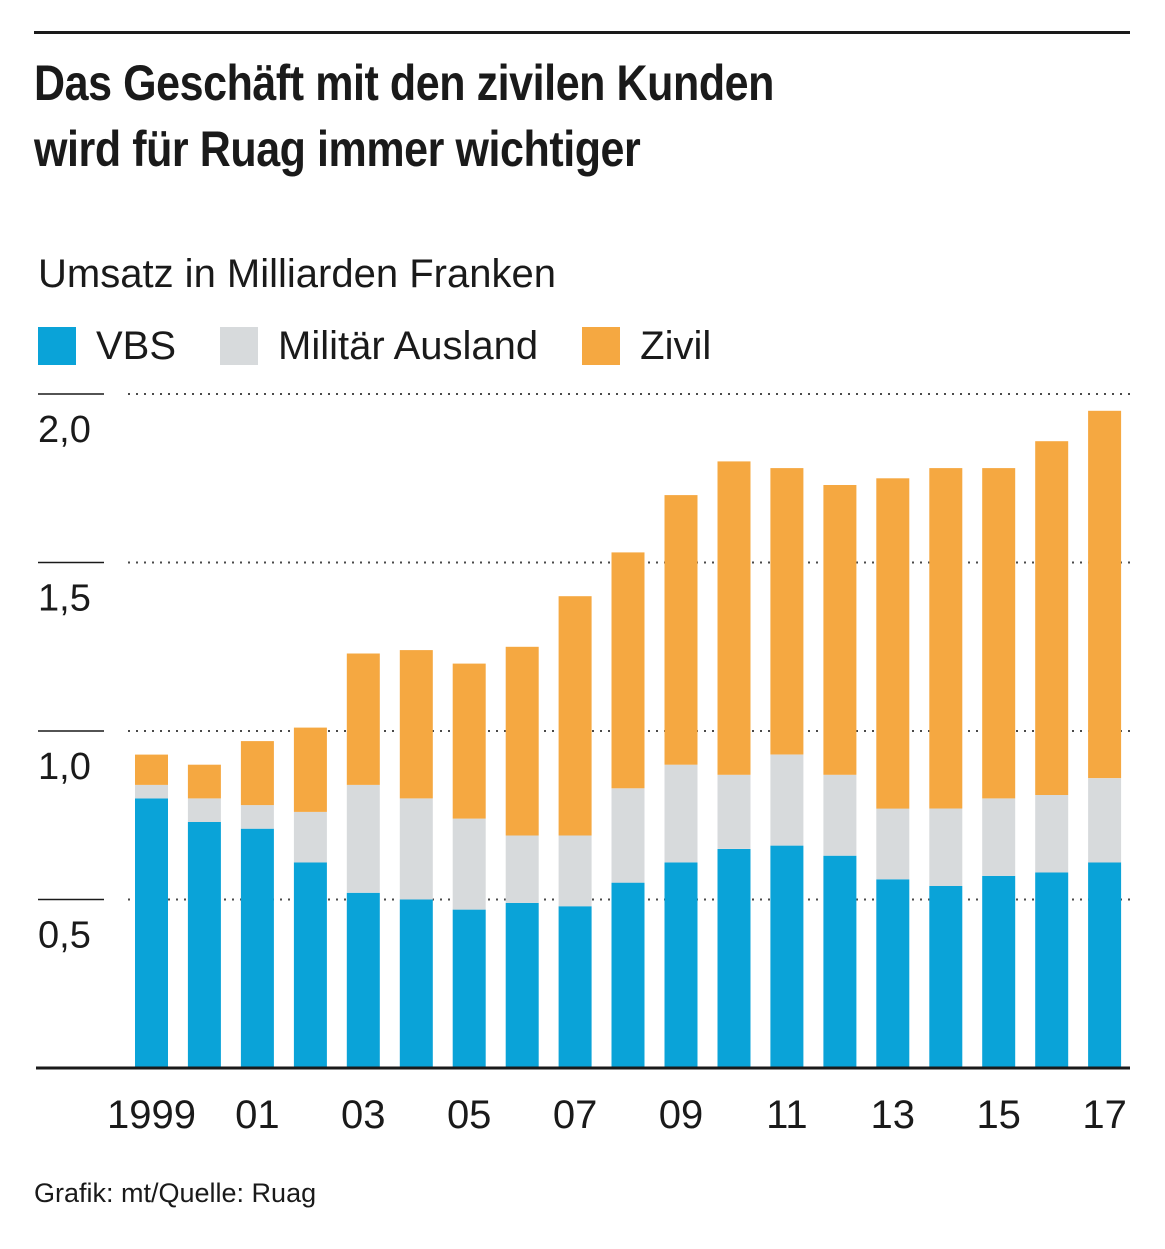  Describe the element at coordinates (946, 847) in the screenshot. I see `bar-militaer-2014` at that location.